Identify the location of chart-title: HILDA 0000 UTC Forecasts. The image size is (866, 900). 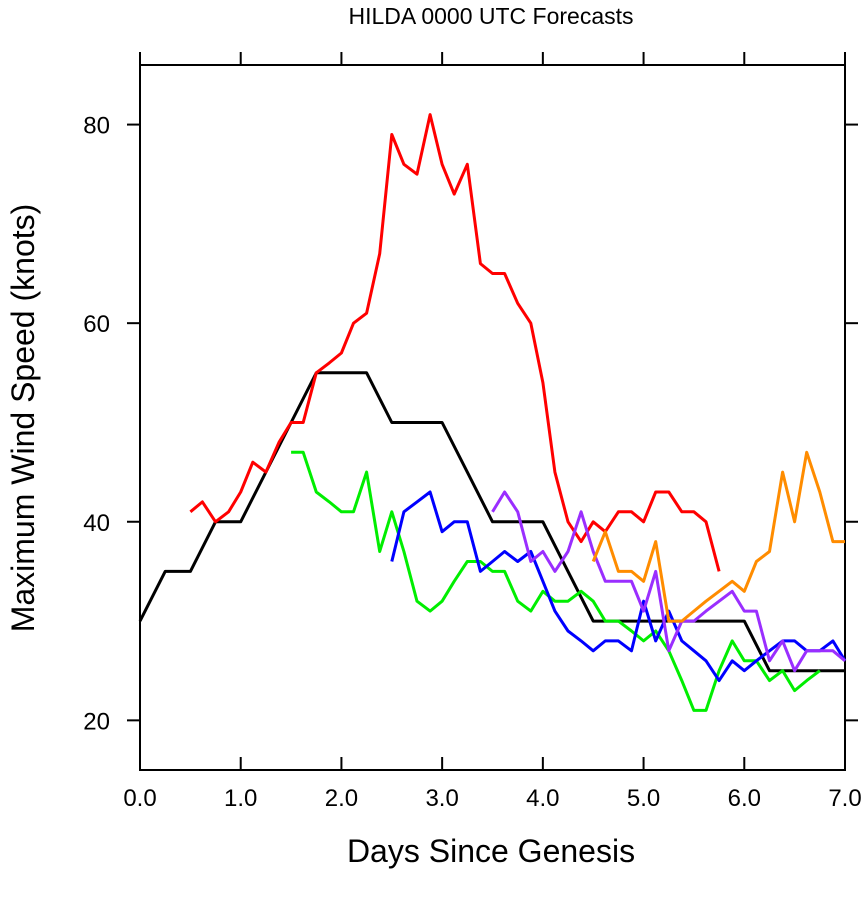
(490, 16).